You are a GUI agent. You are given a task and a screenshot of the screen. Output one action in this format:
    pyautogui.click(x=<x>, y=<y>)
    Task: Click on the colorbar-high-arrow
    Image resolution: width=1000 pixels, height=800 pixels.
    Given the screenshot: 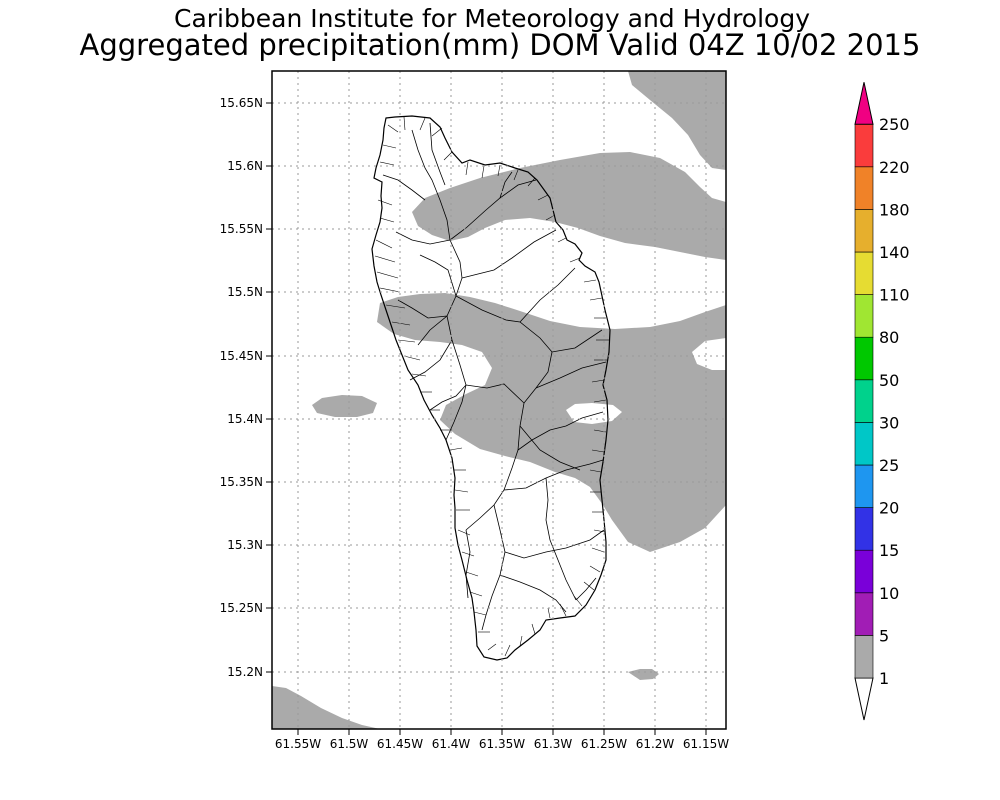 What is the action you would take?
    pyautogui.click(x=864, y=103)
    